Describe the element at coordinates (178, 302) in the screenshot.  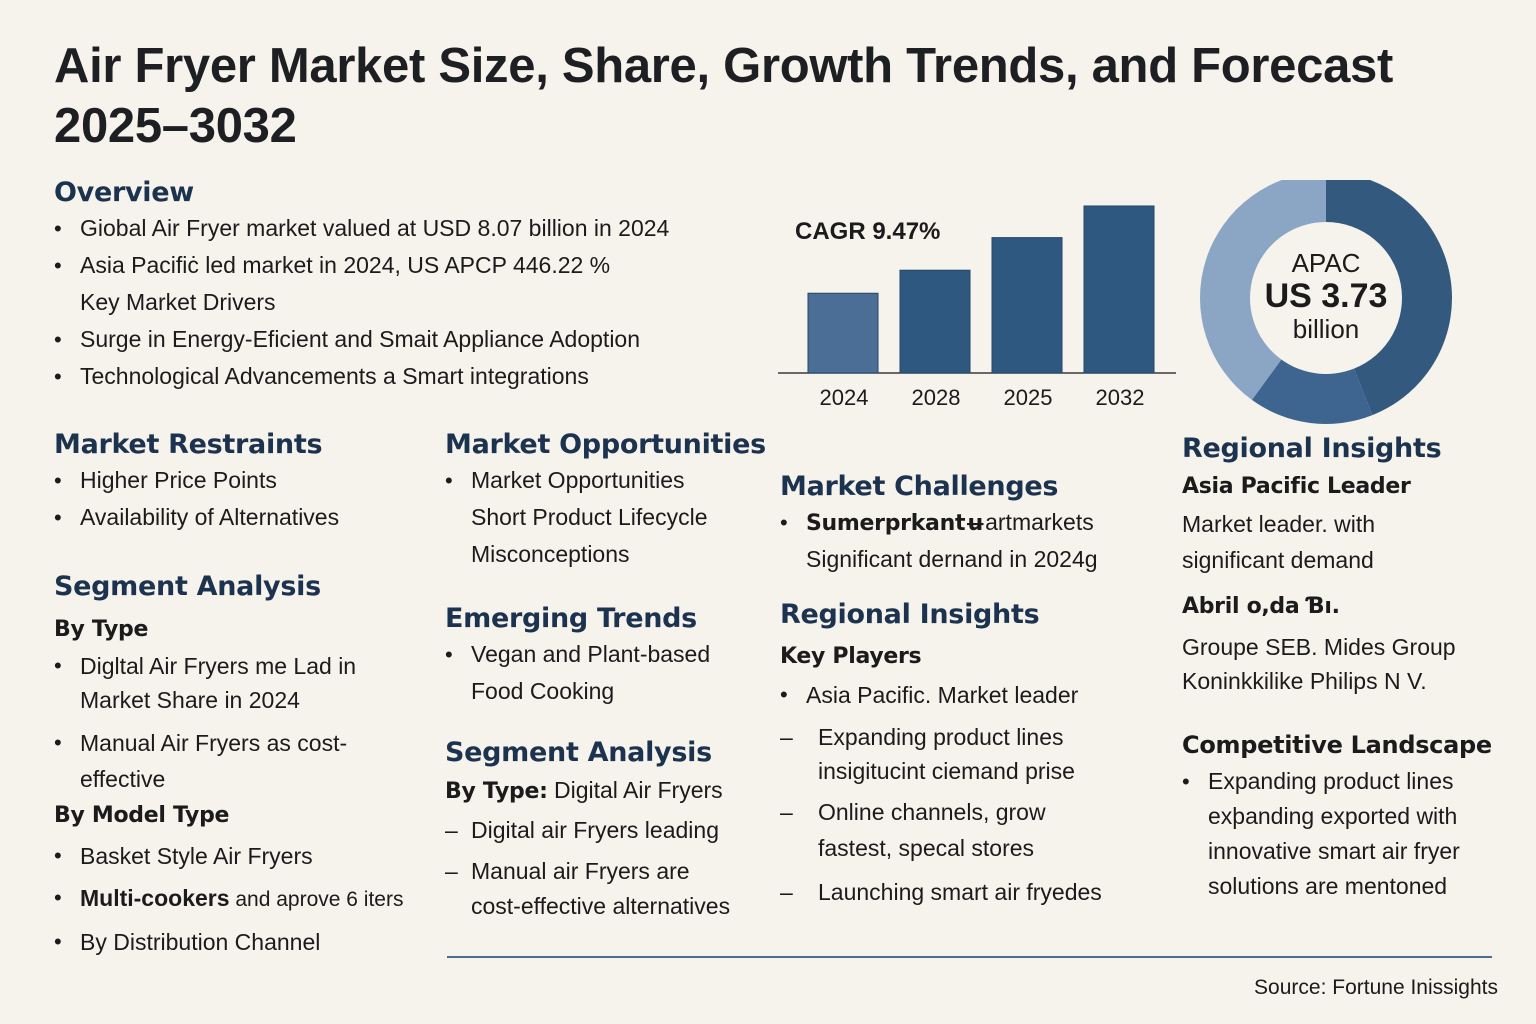
I see `key-drivers-label: Key Market Drivers` at that location.